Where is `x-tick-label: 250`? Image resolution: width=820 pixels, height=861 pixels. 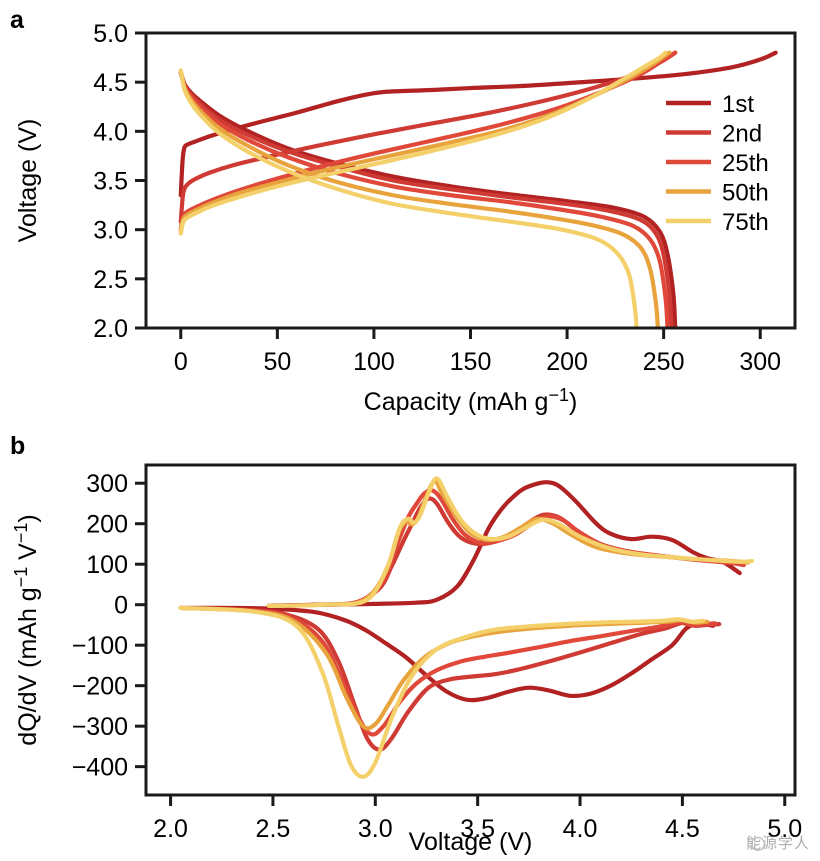
x-tick-label: 250 is located at coordinates (664, 362).